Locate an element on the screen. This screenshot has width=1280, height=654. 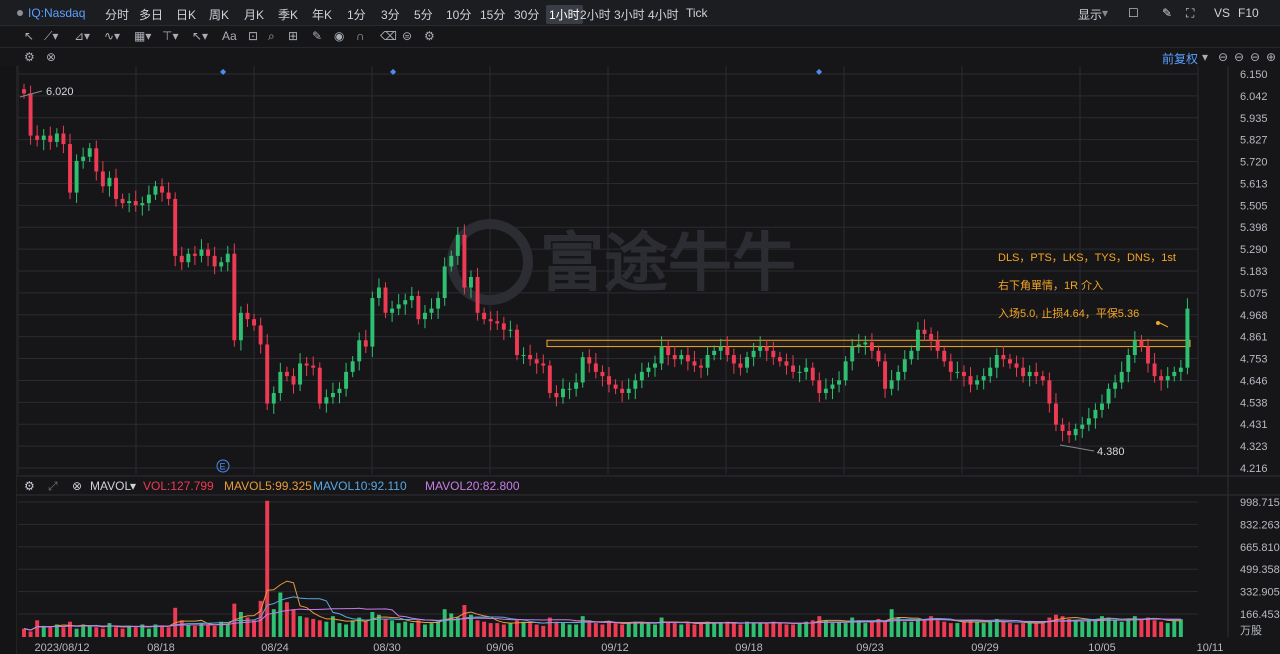
x-axis-label: 10/11 is located at coordinates (1210, 648).